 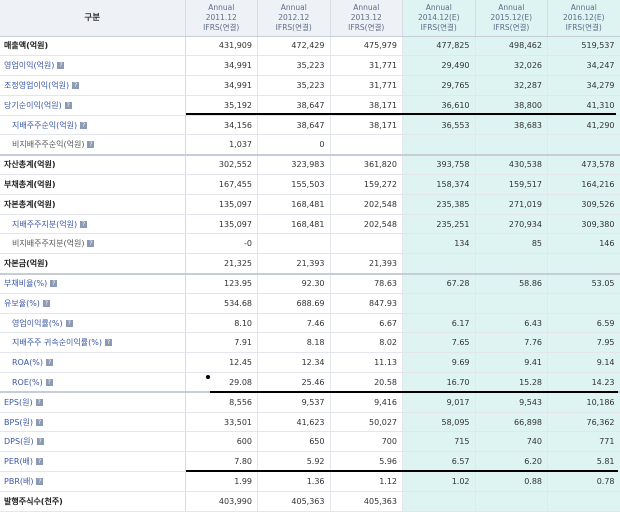 I want to click on row-label: 지배주주지분(억원)?, so click(x=93, y=224).